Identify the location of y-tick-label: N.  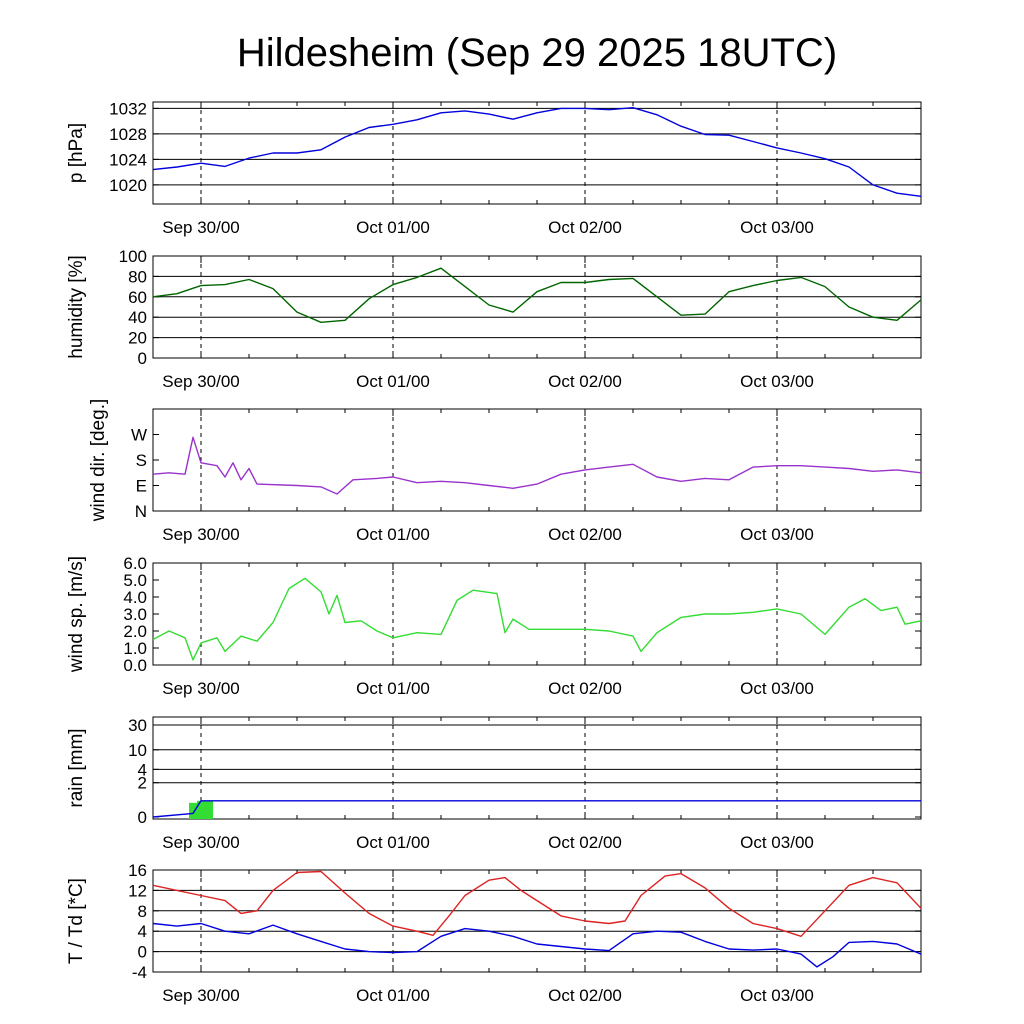
(141, 511).